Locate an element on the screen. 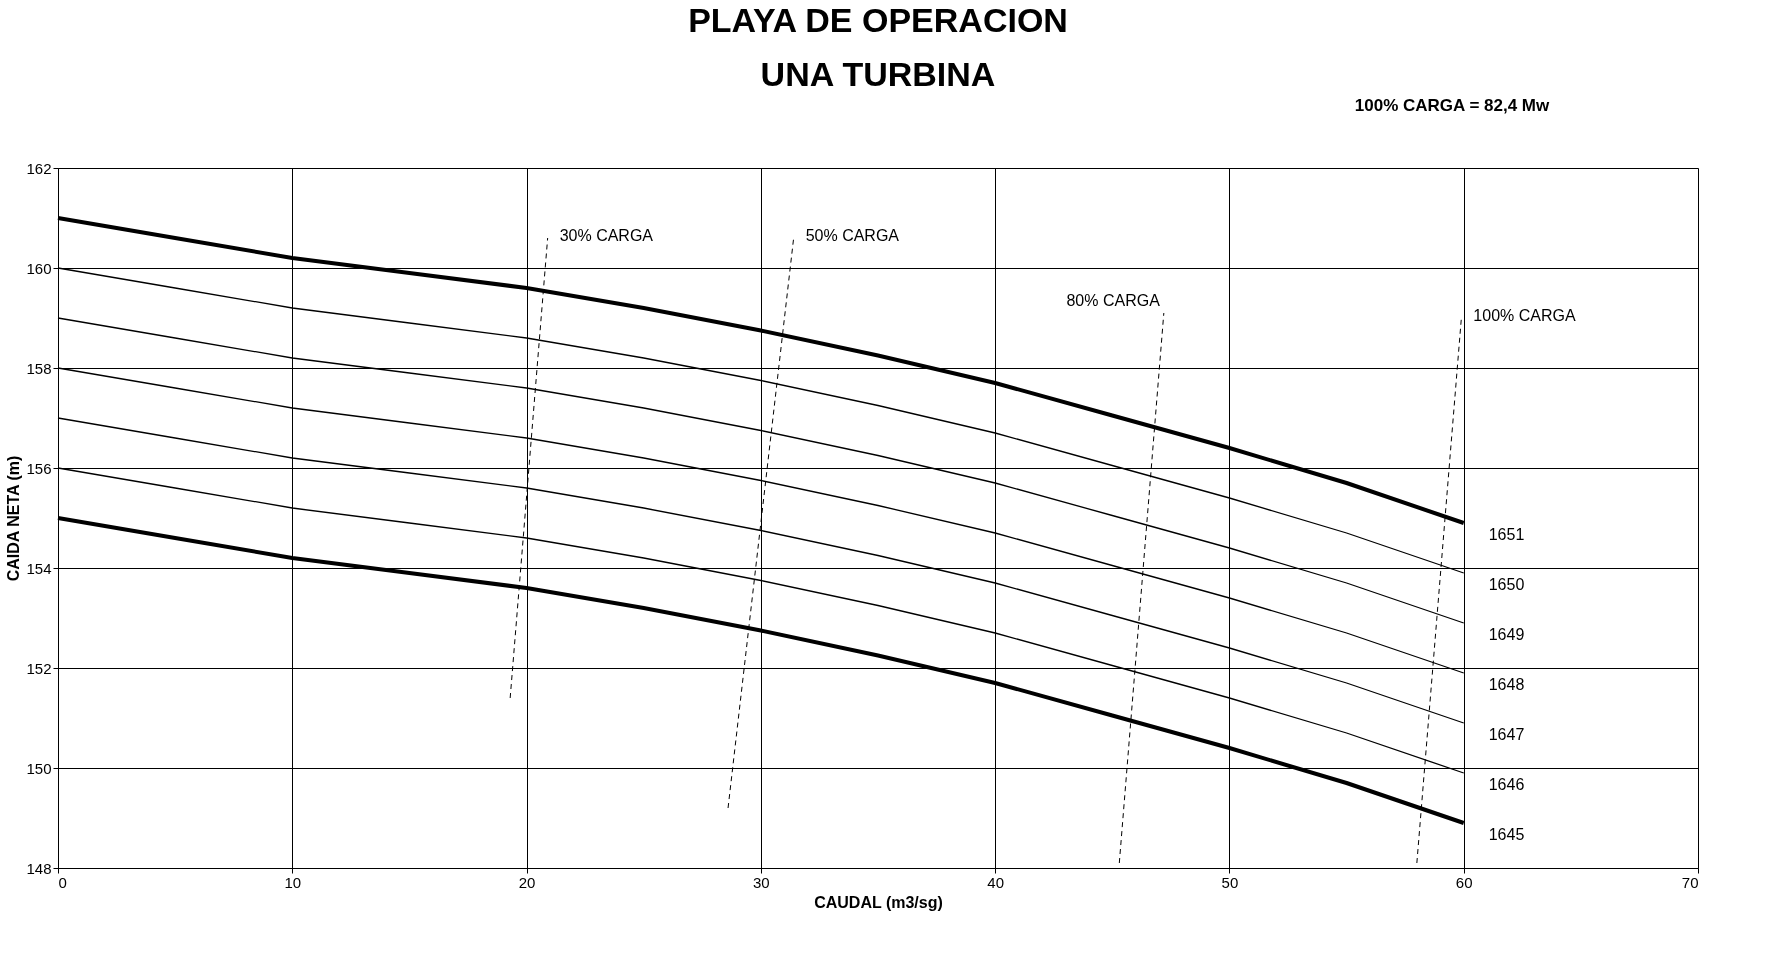 The width and height of the screenshot is (1766, 955). y-axis-title: CAIDA NETA (m) is located at coordinates (14, 518).